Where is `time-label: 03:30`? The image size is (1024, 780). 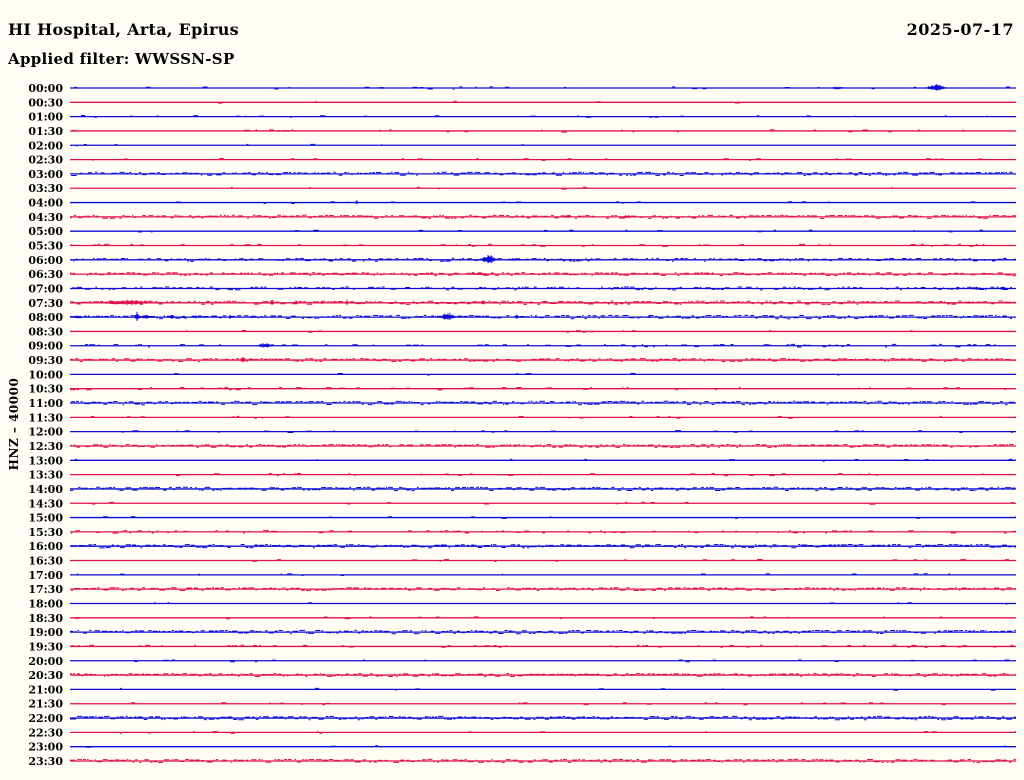
time-label: 03:30 is located at coordinates (45, 188).